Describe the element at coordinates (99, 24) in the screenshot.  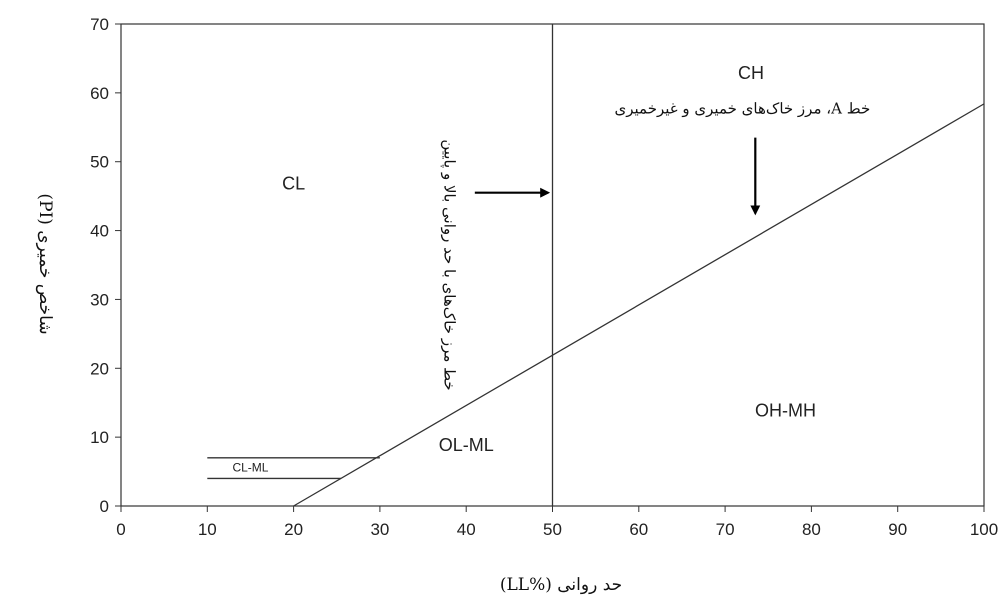
I see `y-tick-label: 70` at that location.